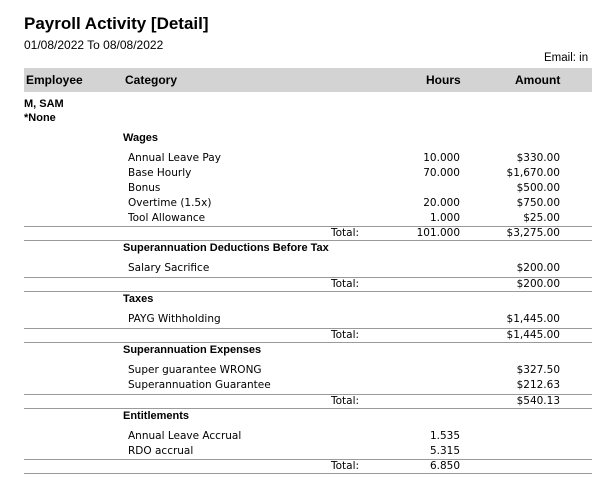 The image size is (592, 491). Describe the element at coordinates (54, 80) in the screenshot. I see `column-employee: Employee` at that location.